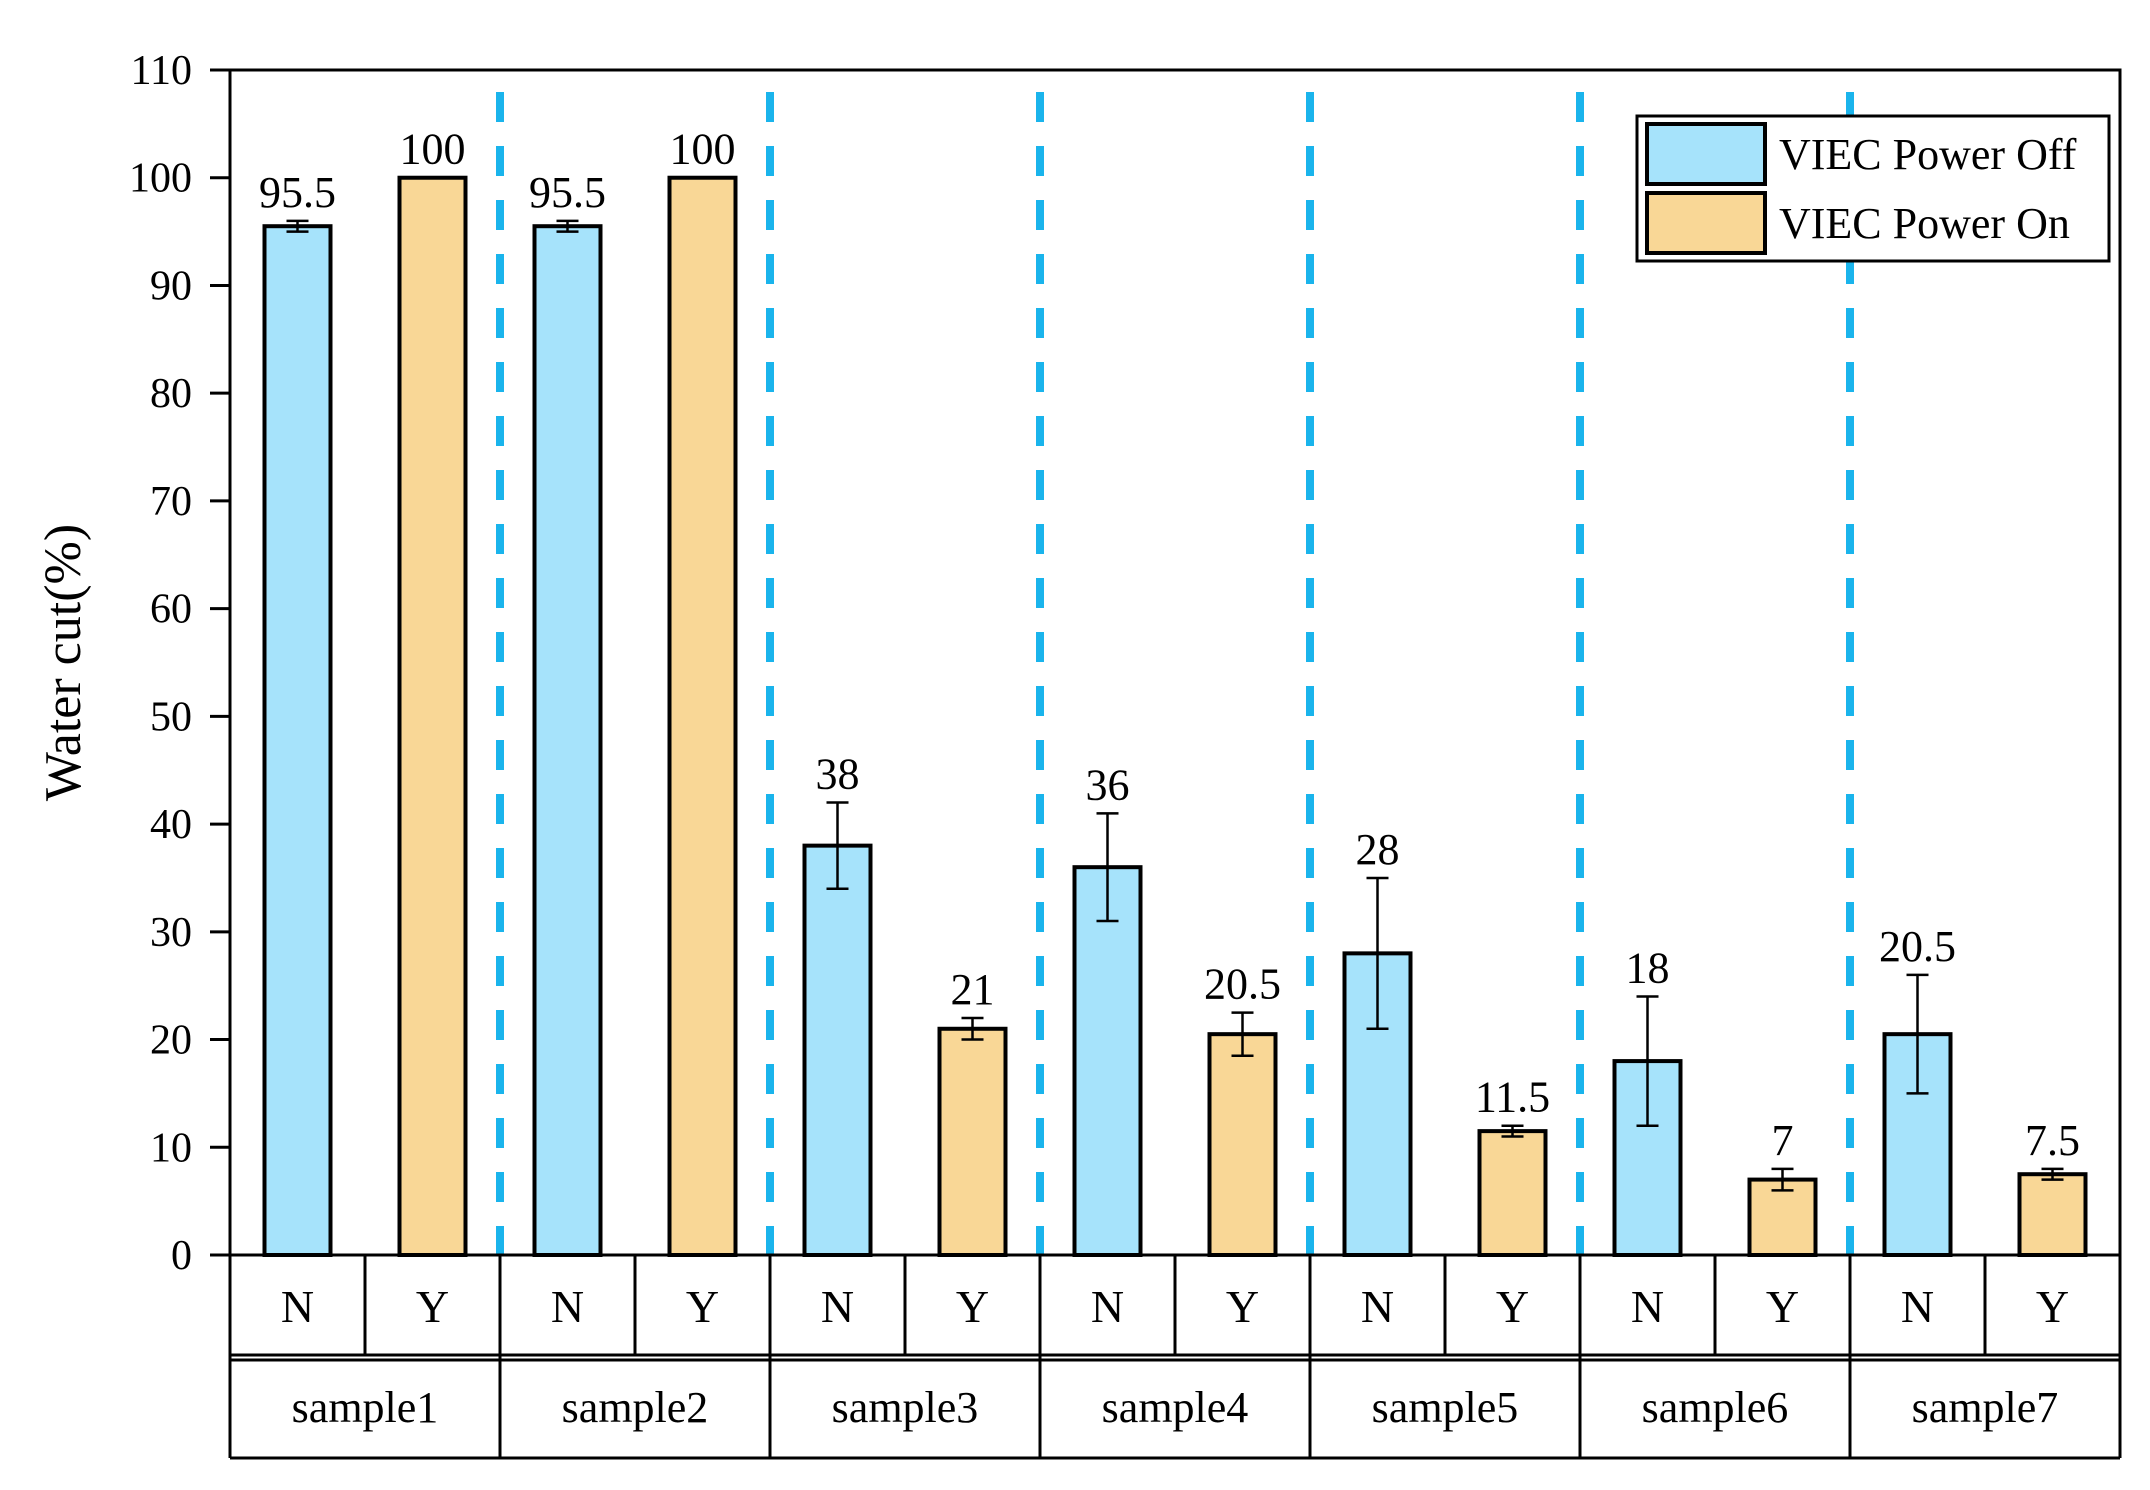  What do you see at coordinates (905, 1407) in the screenshot?
I see `category-label: sample3` at bounding box center [905, 1407].